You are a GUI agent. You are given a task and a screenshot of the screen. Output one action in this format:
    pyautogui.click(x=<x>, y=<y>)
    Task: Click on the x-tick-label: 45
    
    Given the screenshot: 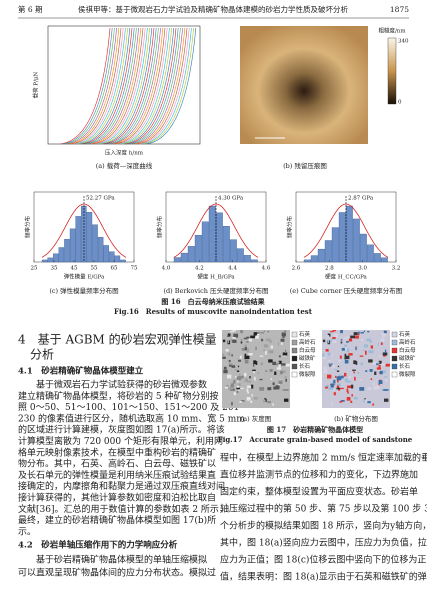 What is the action you would take?
    pyautogui.click(x=74, y=269)
    